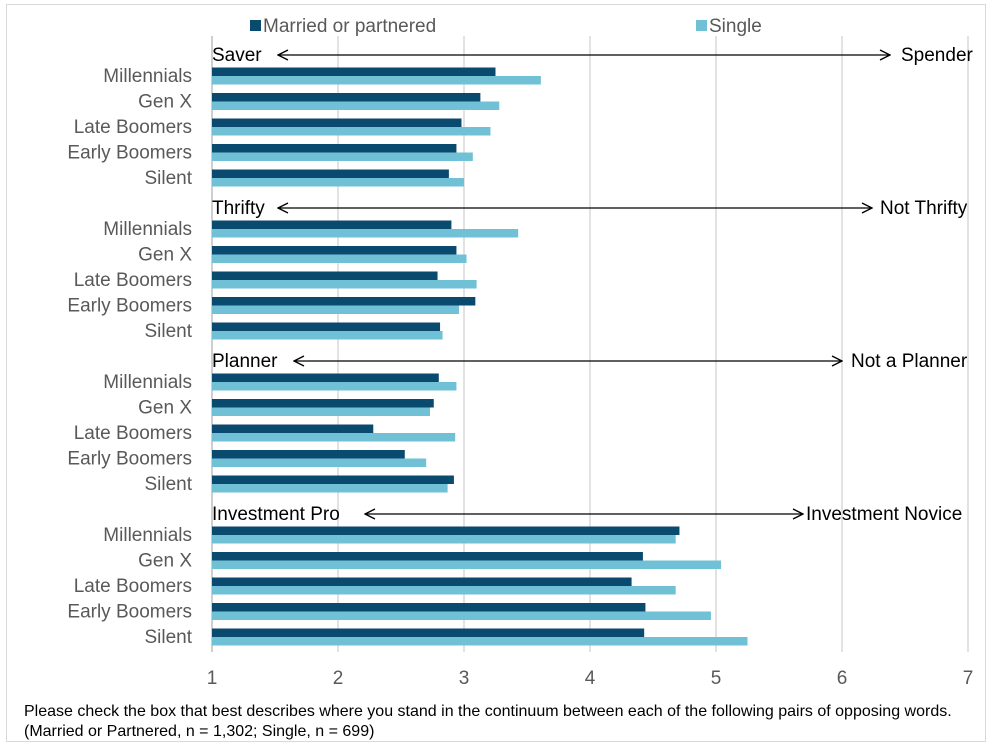  What do you see at coordinates (506, 26) in the screenshot?
I see `legend: Married or partnered Single` at bounding box center [506, 26].